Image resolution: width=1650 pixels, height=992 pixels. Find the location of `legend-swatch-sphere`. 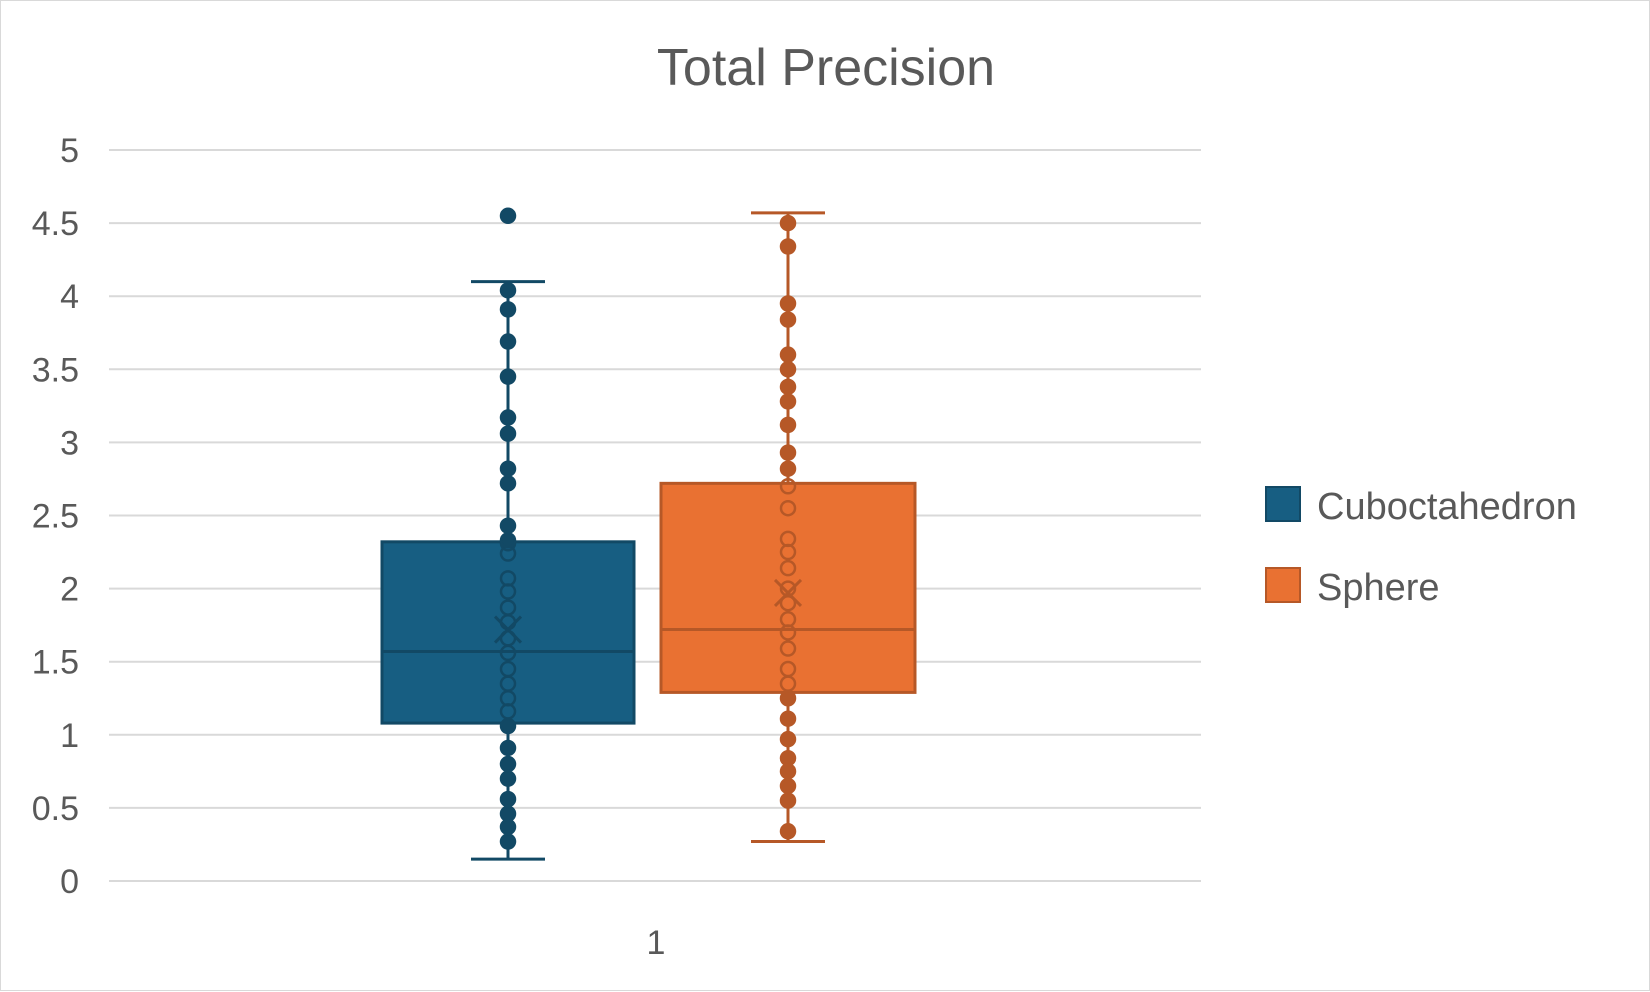

legend-swatch-sphere is located at coordinates (1283, 585).